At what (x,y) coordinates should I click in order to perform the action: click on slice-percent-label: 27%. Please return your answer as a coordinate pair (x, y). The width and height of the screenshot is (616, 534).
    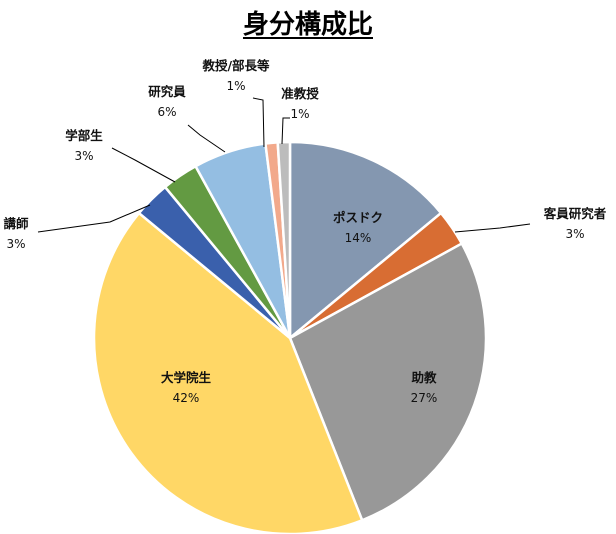
    Looking at the image, I should click on (424, 398).